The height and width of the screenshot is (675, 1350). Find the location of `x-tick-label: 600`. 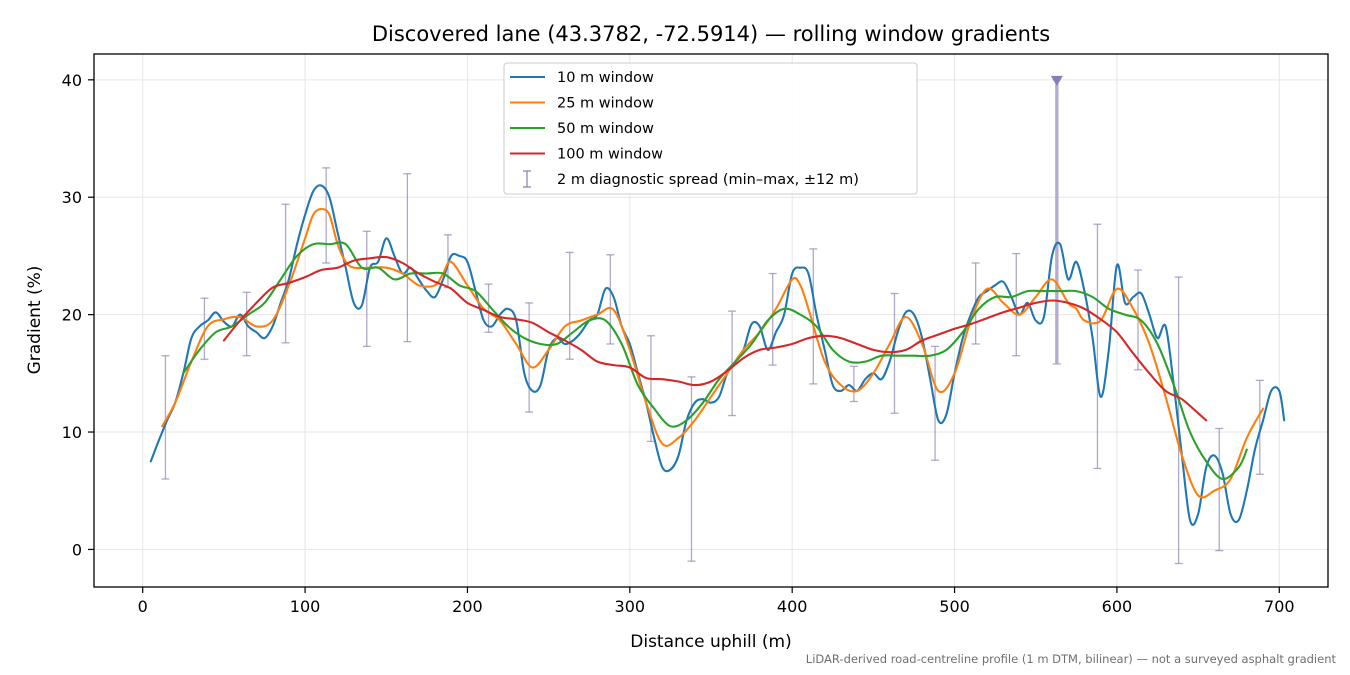

x-tick-label: 600 is located at coordinates (1117, 606).